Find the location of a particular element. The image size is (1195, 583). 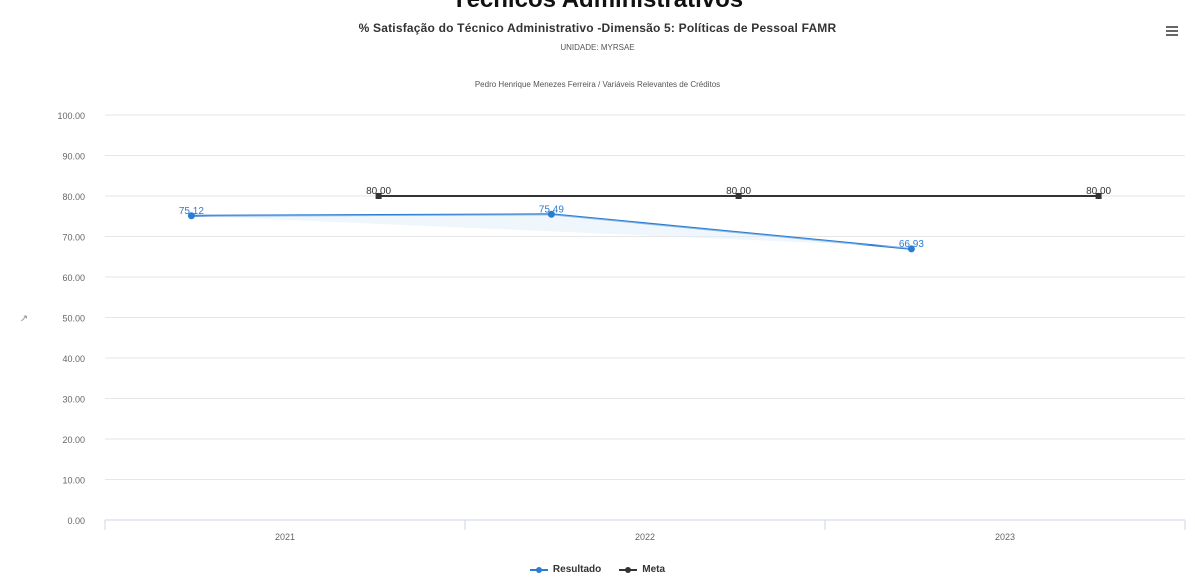

page-heading: Técnicos Administrativos is located at coordinates (597, 7).